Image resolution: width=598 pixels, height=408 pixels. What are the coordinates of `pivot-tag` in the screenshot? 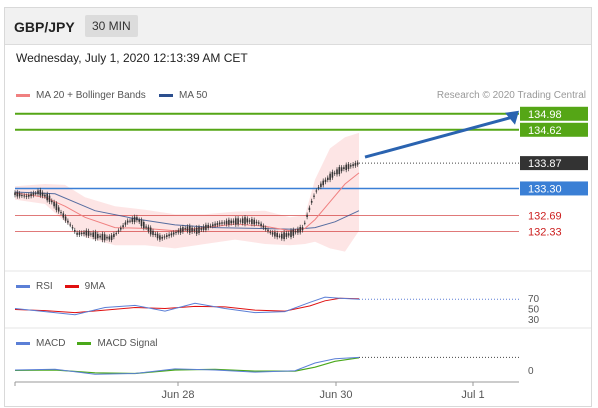 It's located at (554, 188).